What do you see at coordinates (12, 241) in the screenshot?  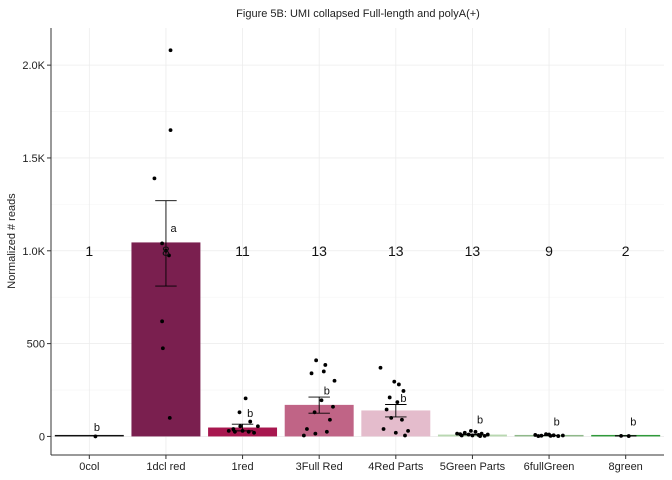 I see `y-axis-title: Normalized # reads` at bounding box center [12, 241].